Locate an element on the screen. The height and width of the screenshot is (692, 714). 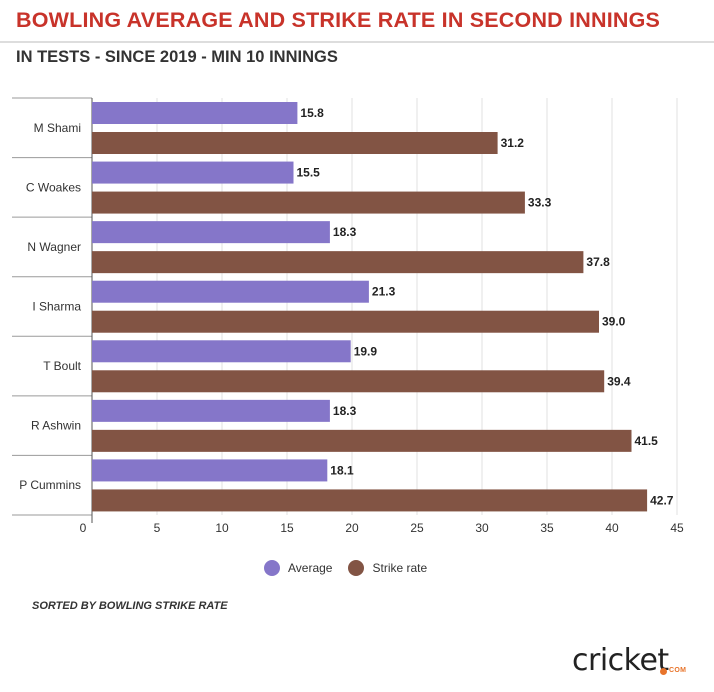
brand-logo: cricket COM is located at coordinates (630, 663).